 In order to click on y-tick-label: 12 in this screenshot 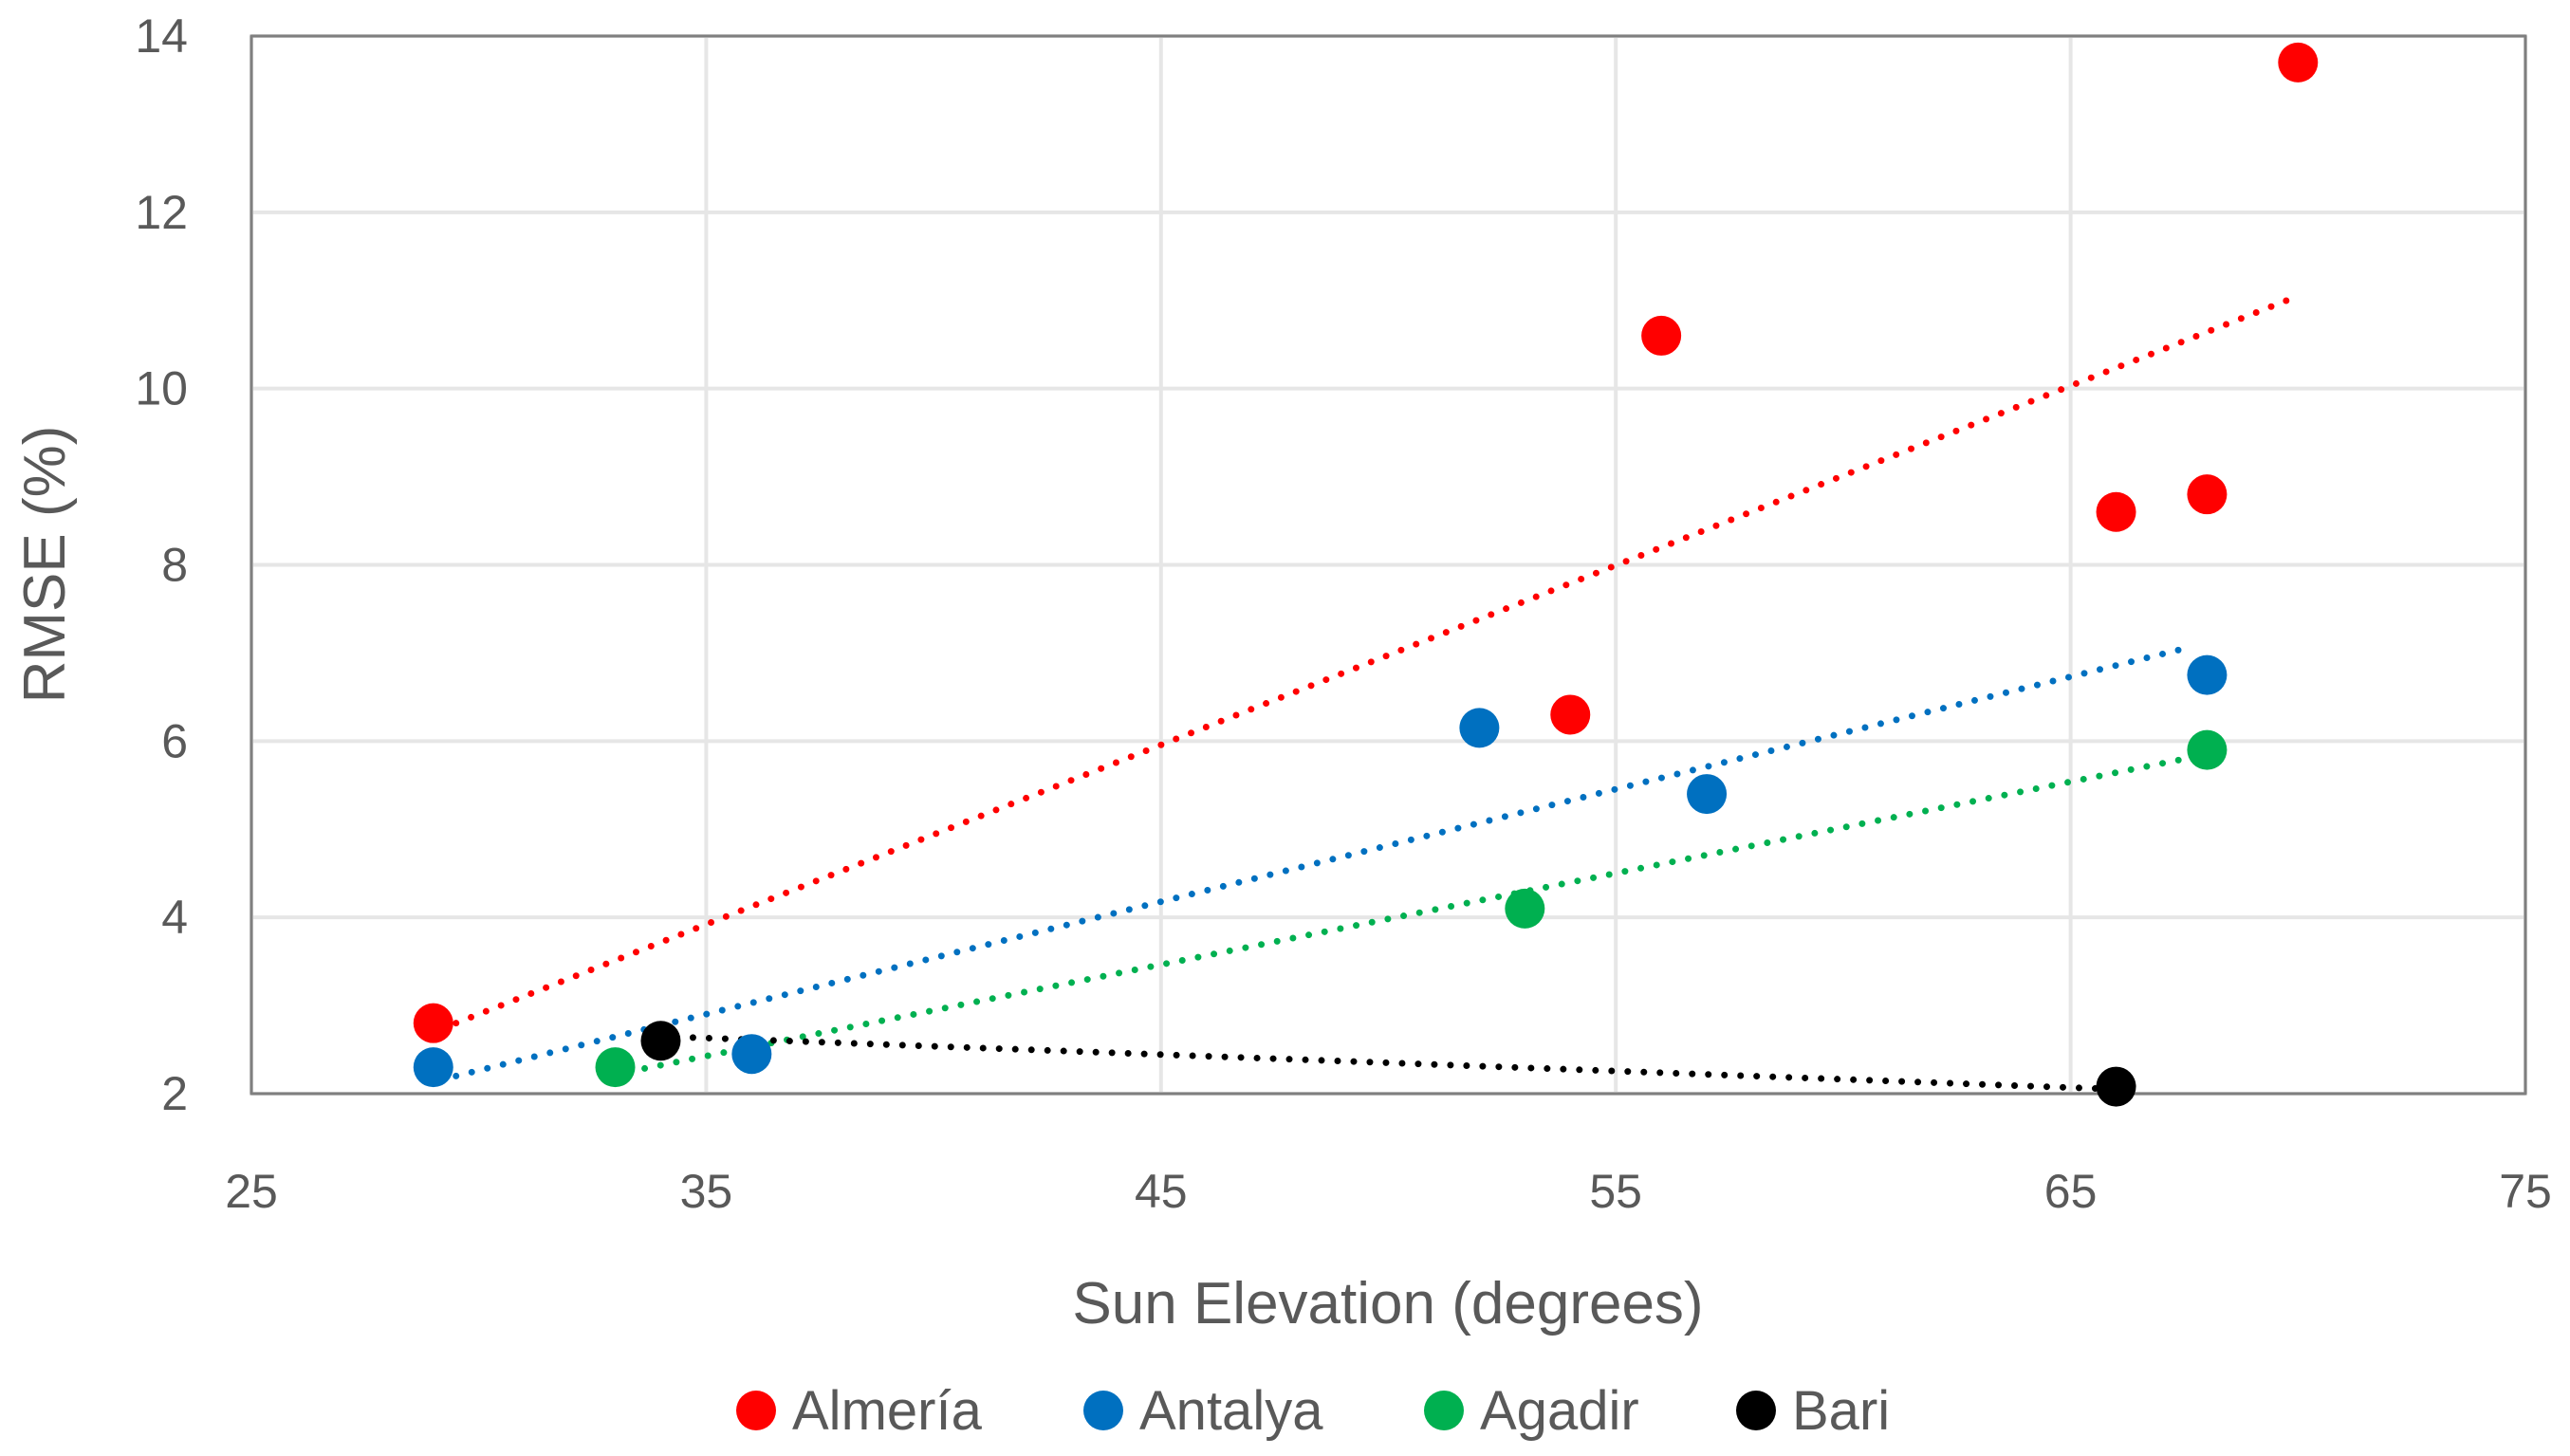, I will do `click(161, 213)`.